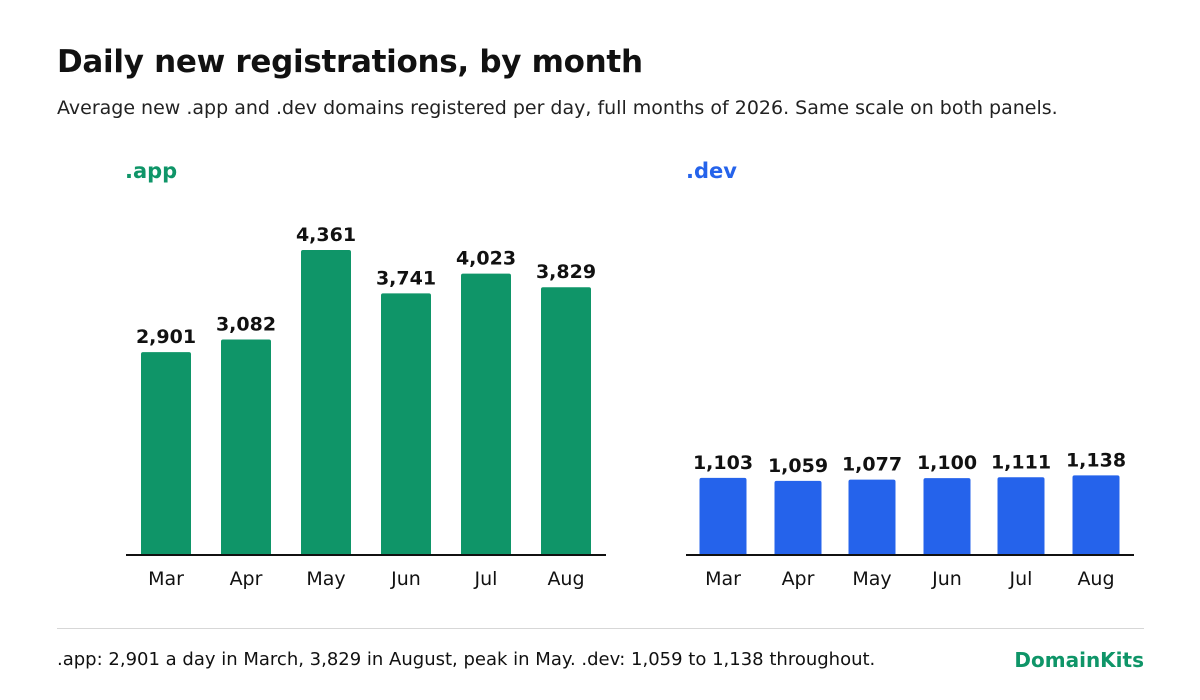 The width and height of the screenshot is (1200, 700). I want to click on bar-dev-jun, so click(947, 516).